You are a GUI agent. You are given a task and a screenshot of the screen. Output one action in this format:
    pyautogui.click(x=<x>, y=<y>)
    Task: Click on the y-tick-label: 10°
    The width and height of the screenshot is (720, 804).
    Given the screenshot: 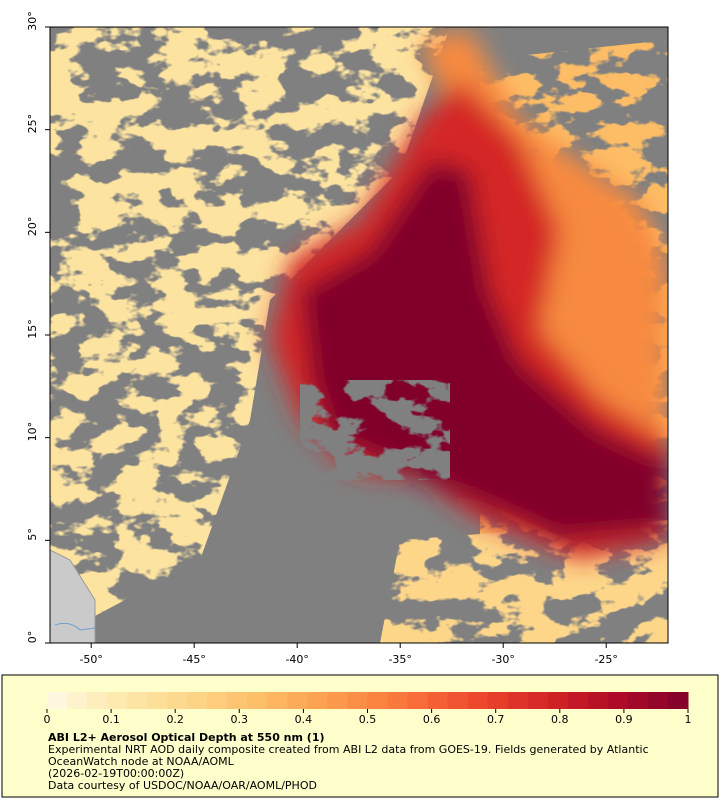 What is the action you would take?
    pyautogui.click(x=32, y=432)
    